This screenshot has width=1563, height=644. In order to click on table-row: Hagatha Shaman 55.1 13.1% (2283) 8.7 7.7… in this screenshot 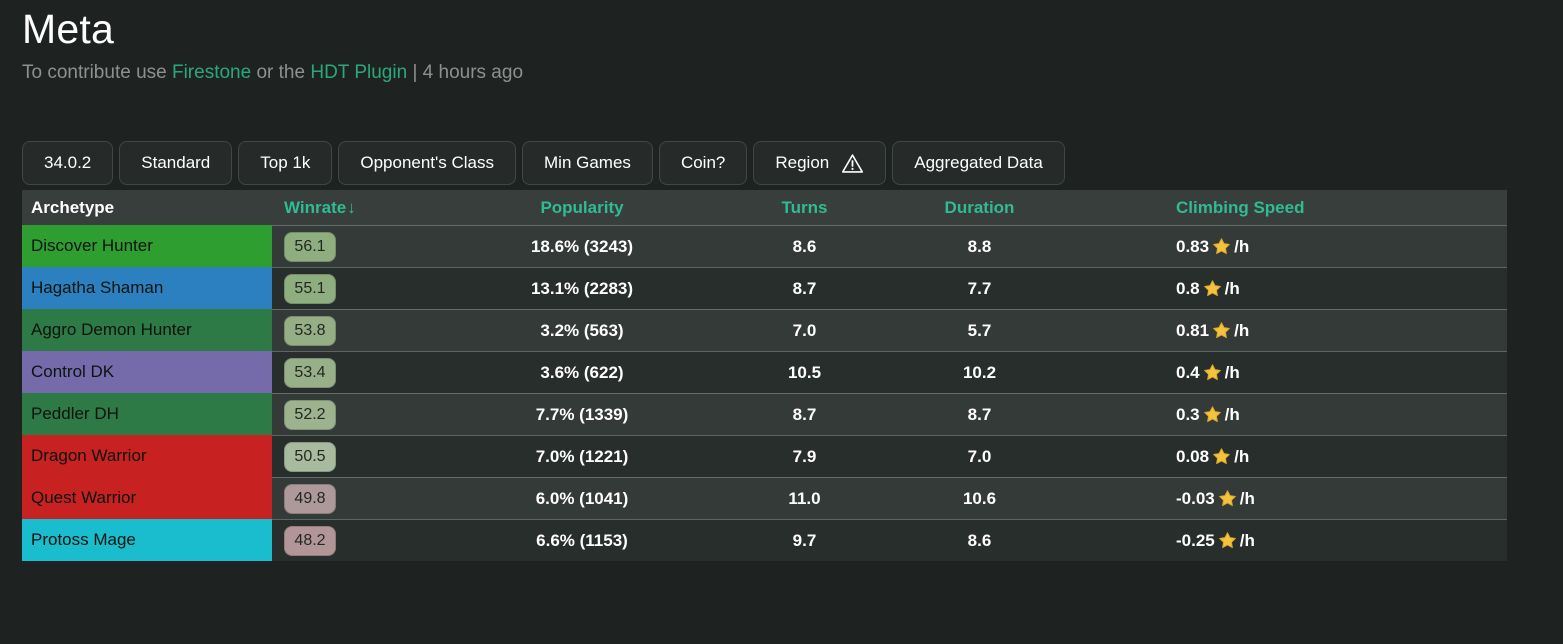, I will do `click(764, 288)`.